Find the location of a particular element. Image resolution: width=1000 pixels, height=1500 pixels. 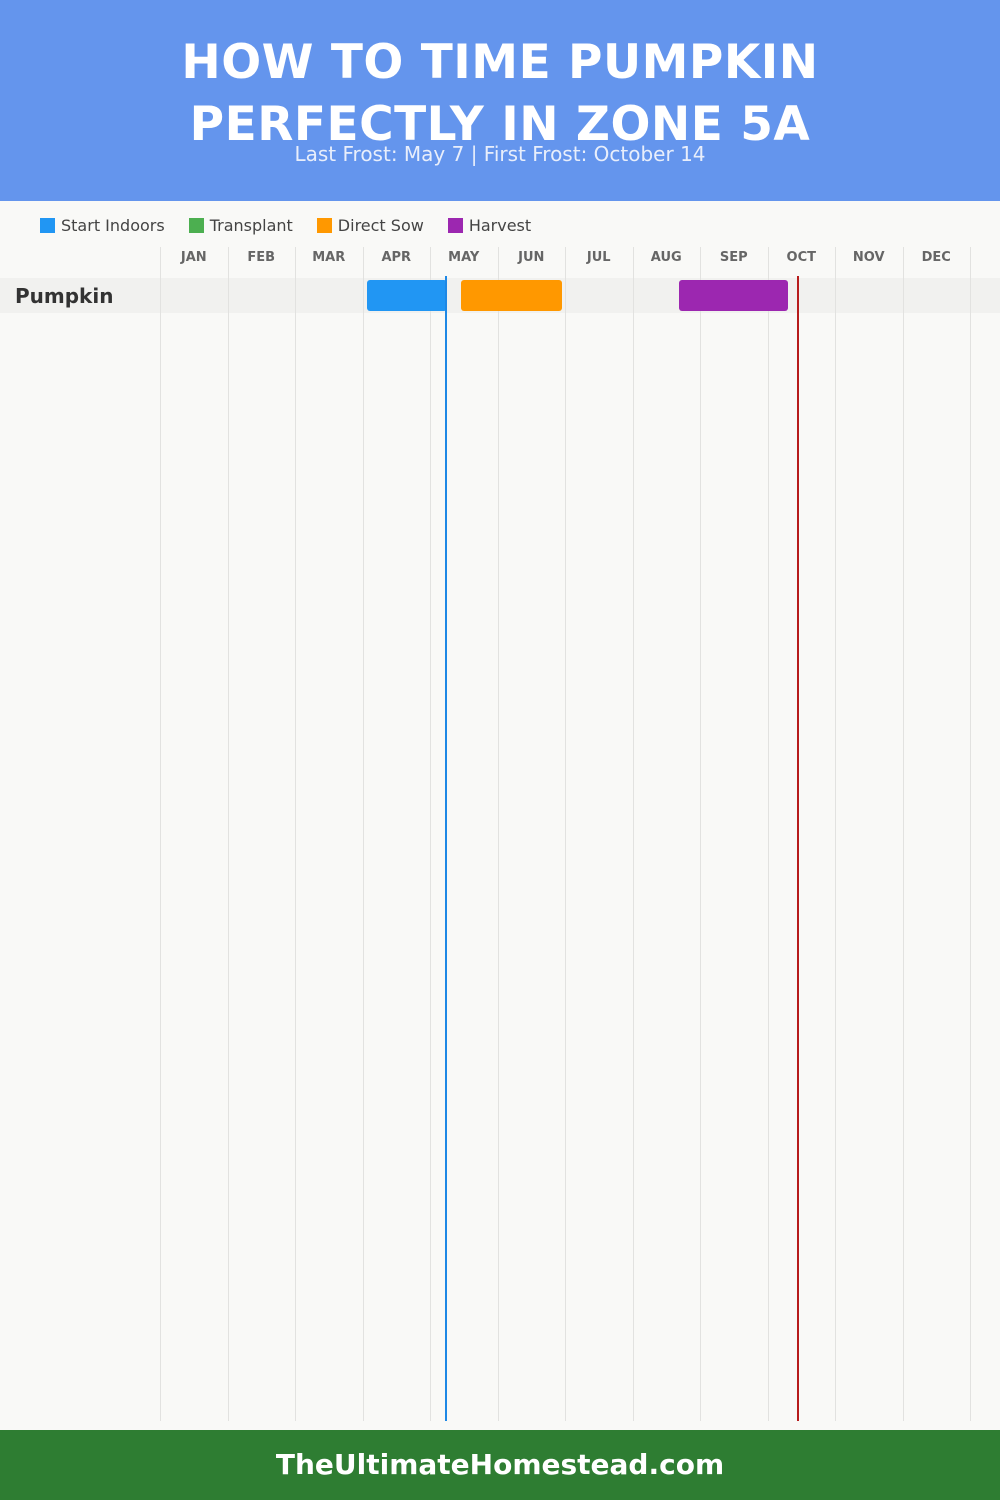

month-label-may: MAY is located at coordinates (464, 257).